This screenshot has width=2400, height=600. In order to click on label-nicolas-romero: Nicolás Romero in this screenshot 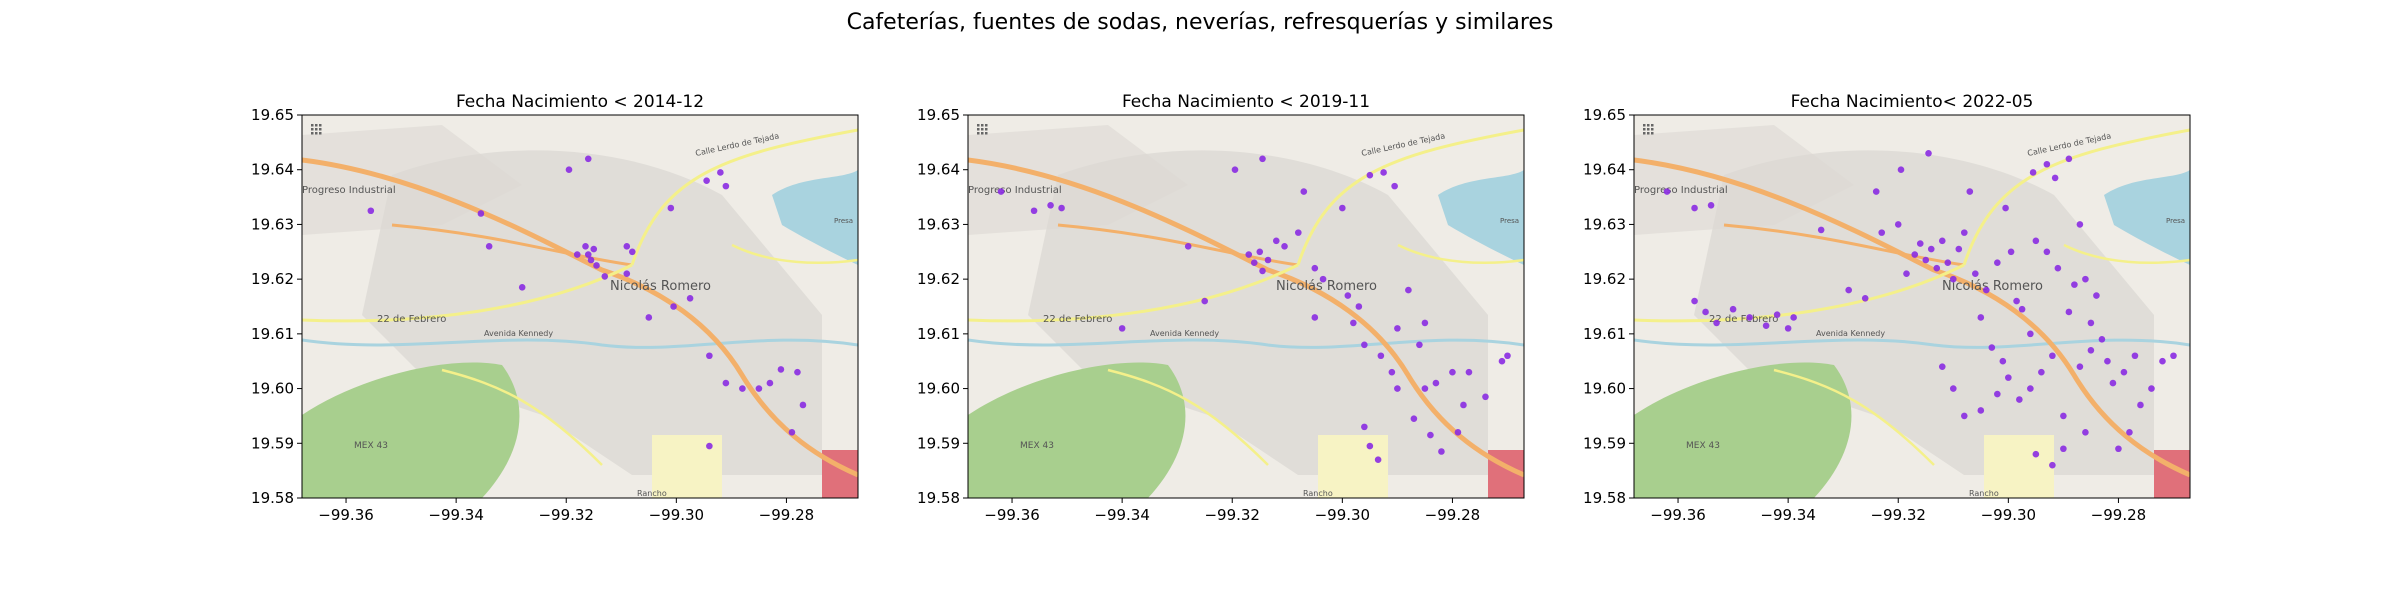, I will do `click(660, 286)`.